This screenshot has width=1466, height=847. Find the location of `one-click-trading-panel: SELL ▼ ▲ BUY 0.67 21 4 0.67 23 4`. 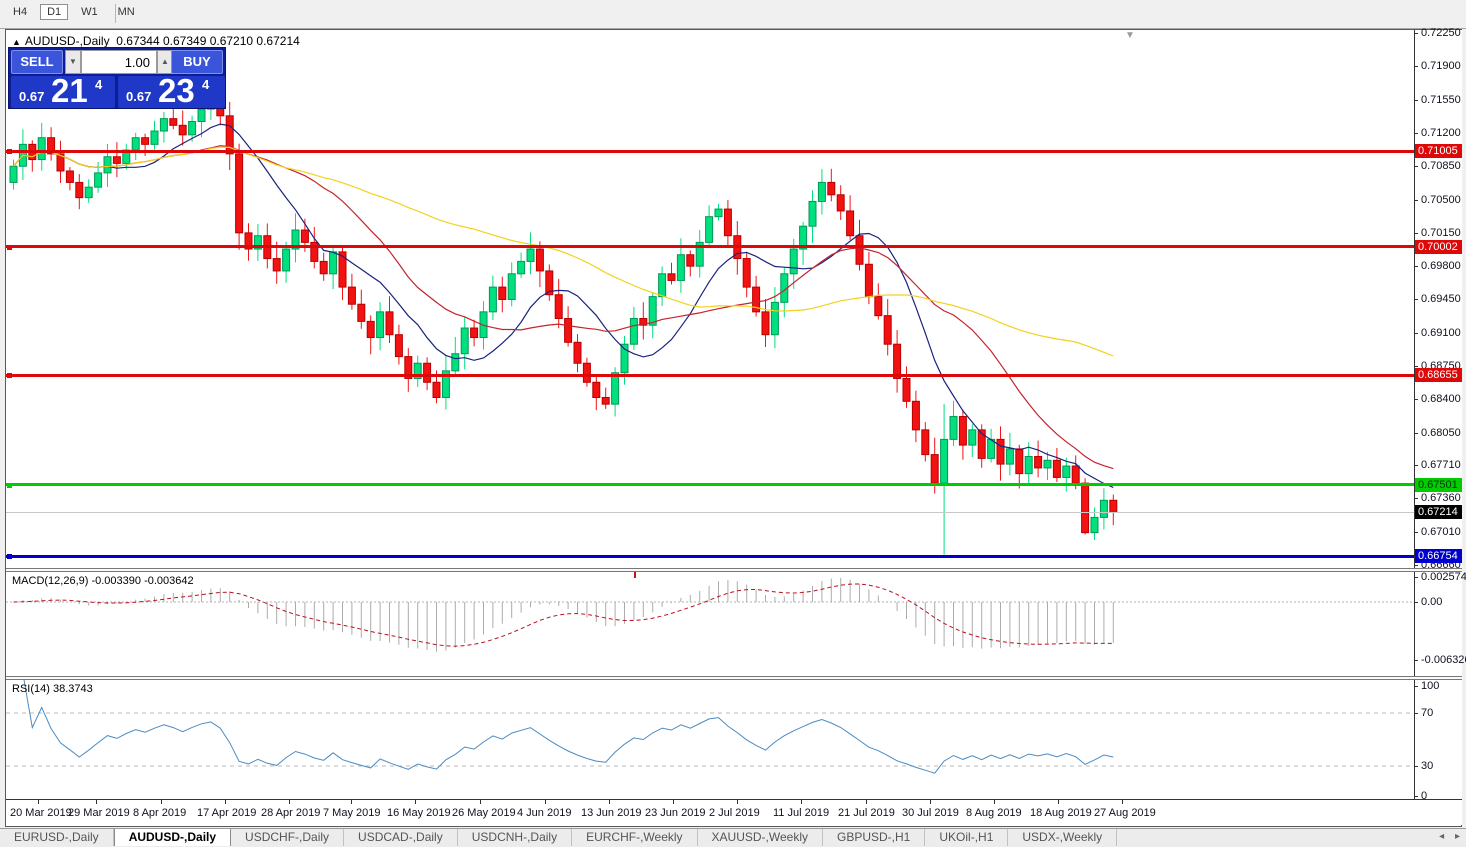

one-click-trading-panel: SELL ▼ ▲ BUY 0.67 21 4 0.67 23 4 is located at coordinates (117, 78).